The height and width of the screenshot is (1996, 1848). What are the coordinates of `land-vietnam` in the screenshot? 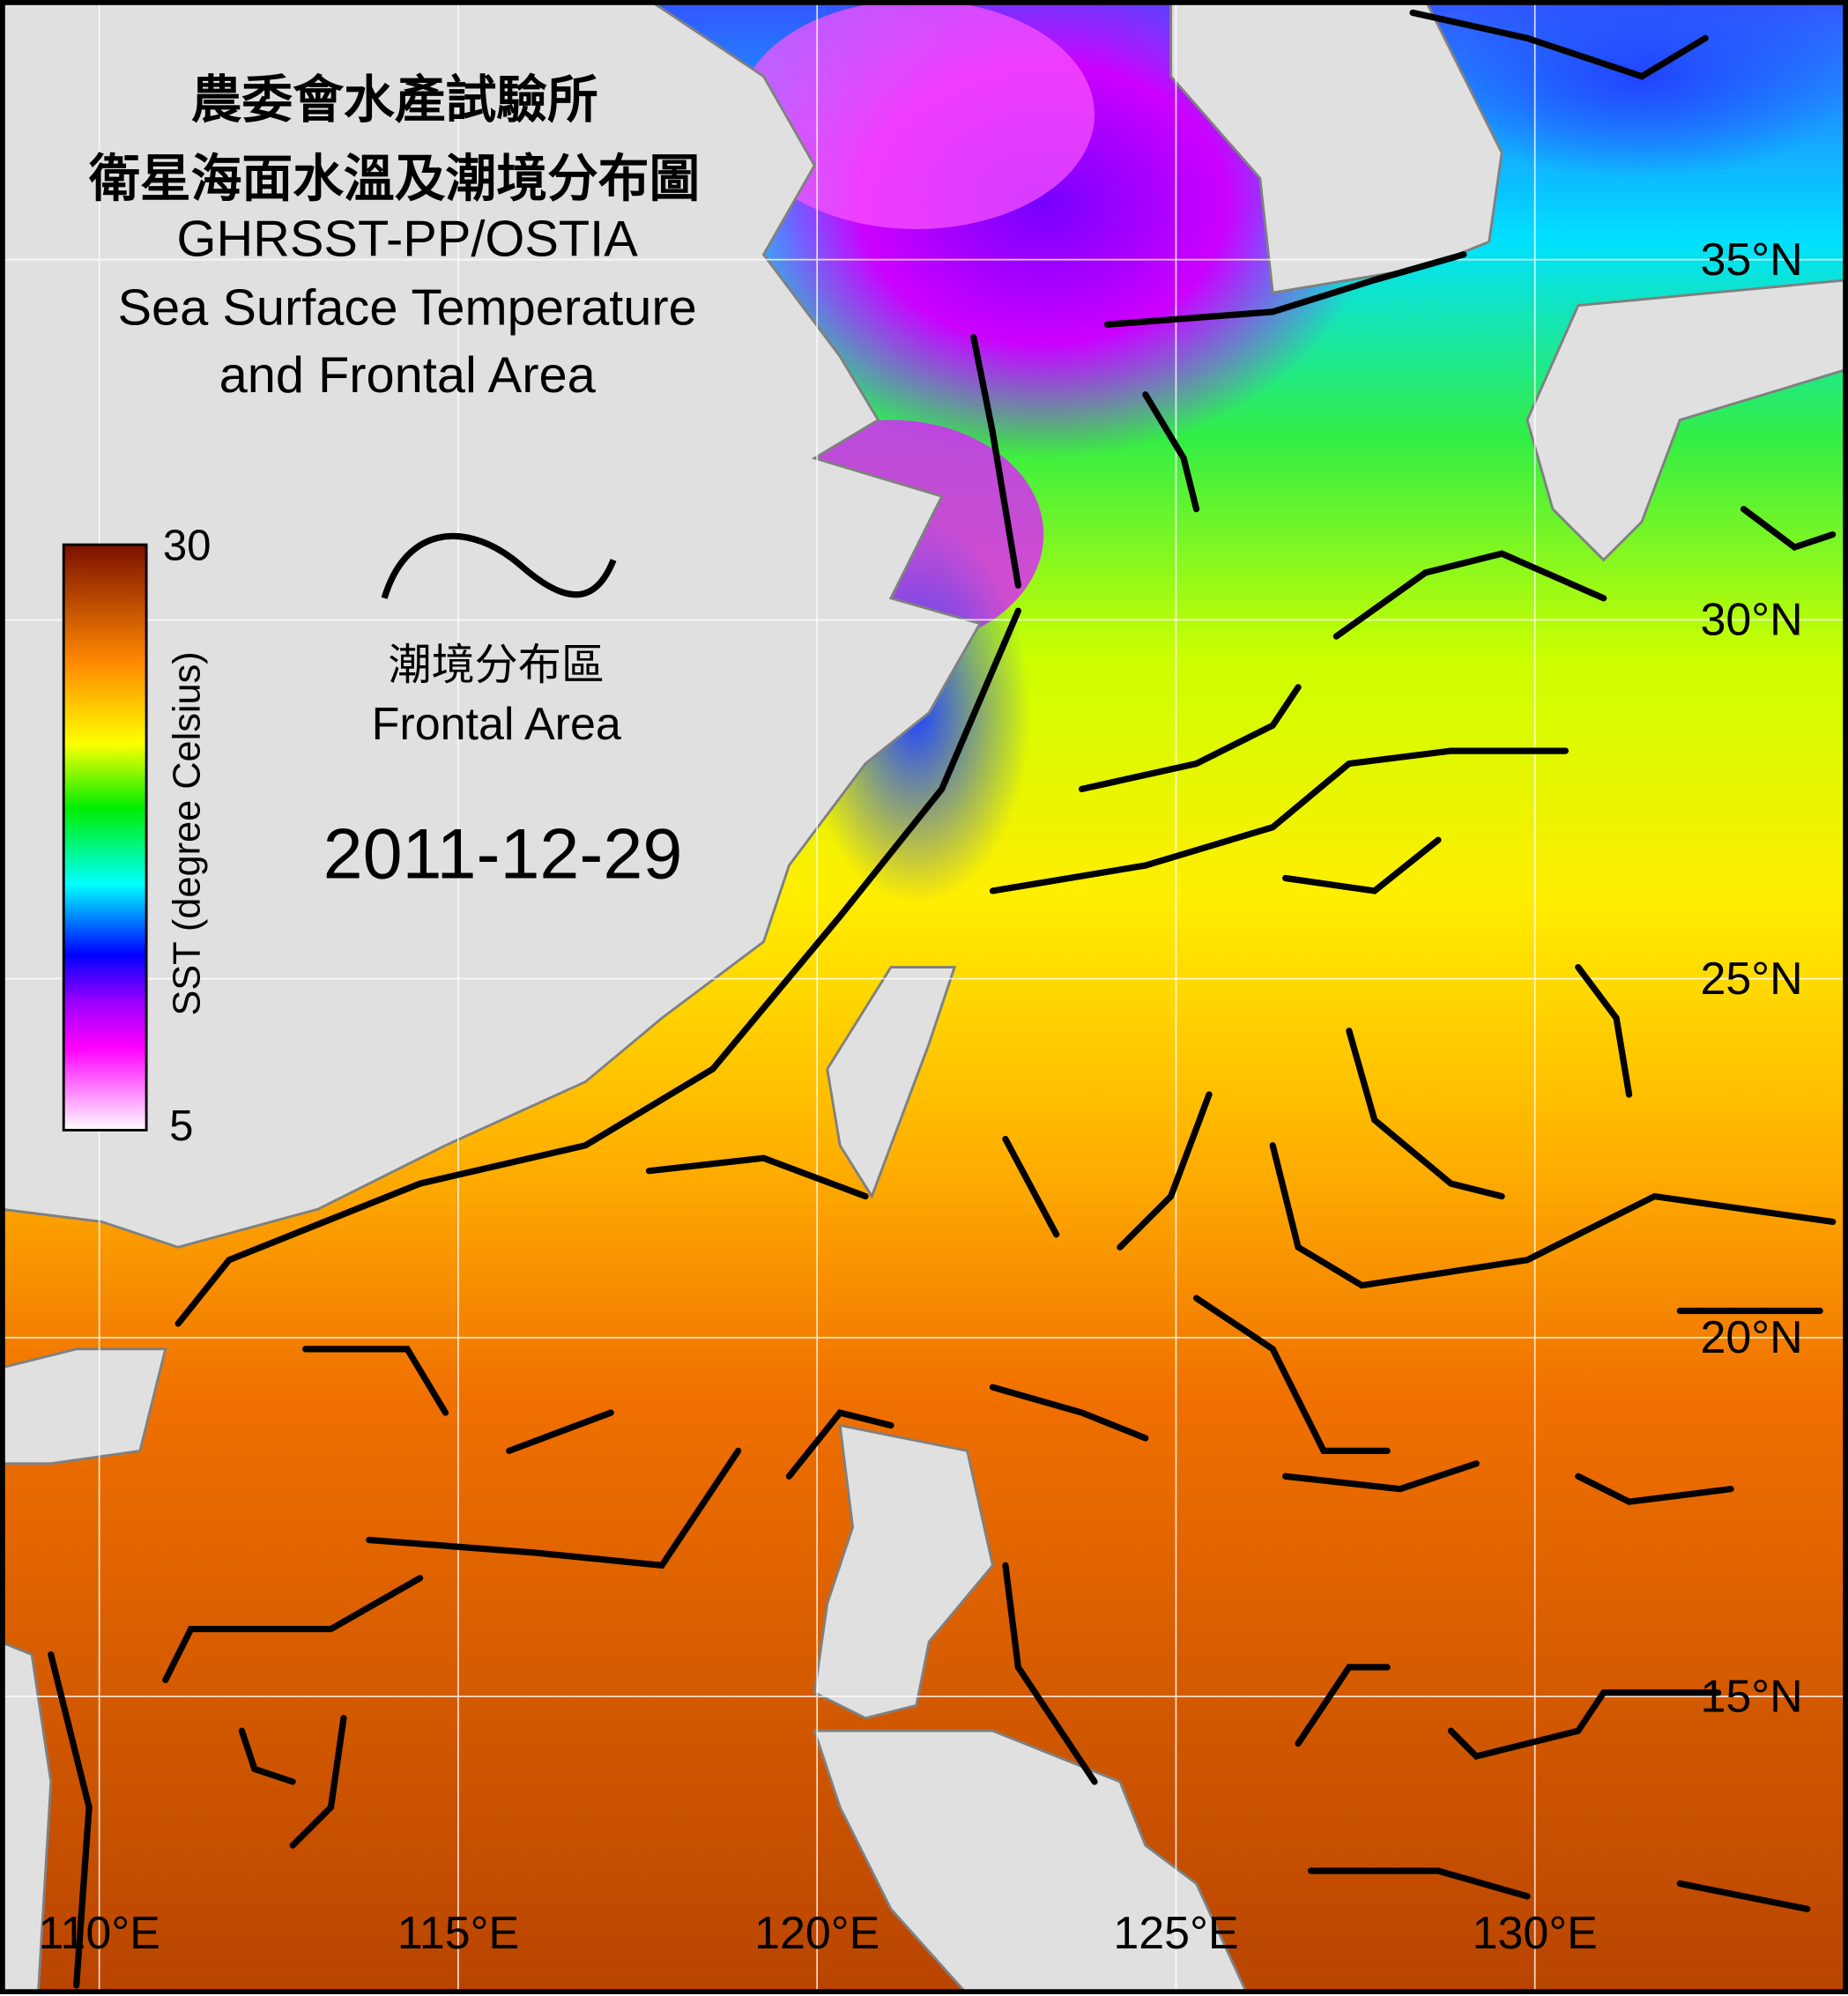 It's located at (26, 1817).